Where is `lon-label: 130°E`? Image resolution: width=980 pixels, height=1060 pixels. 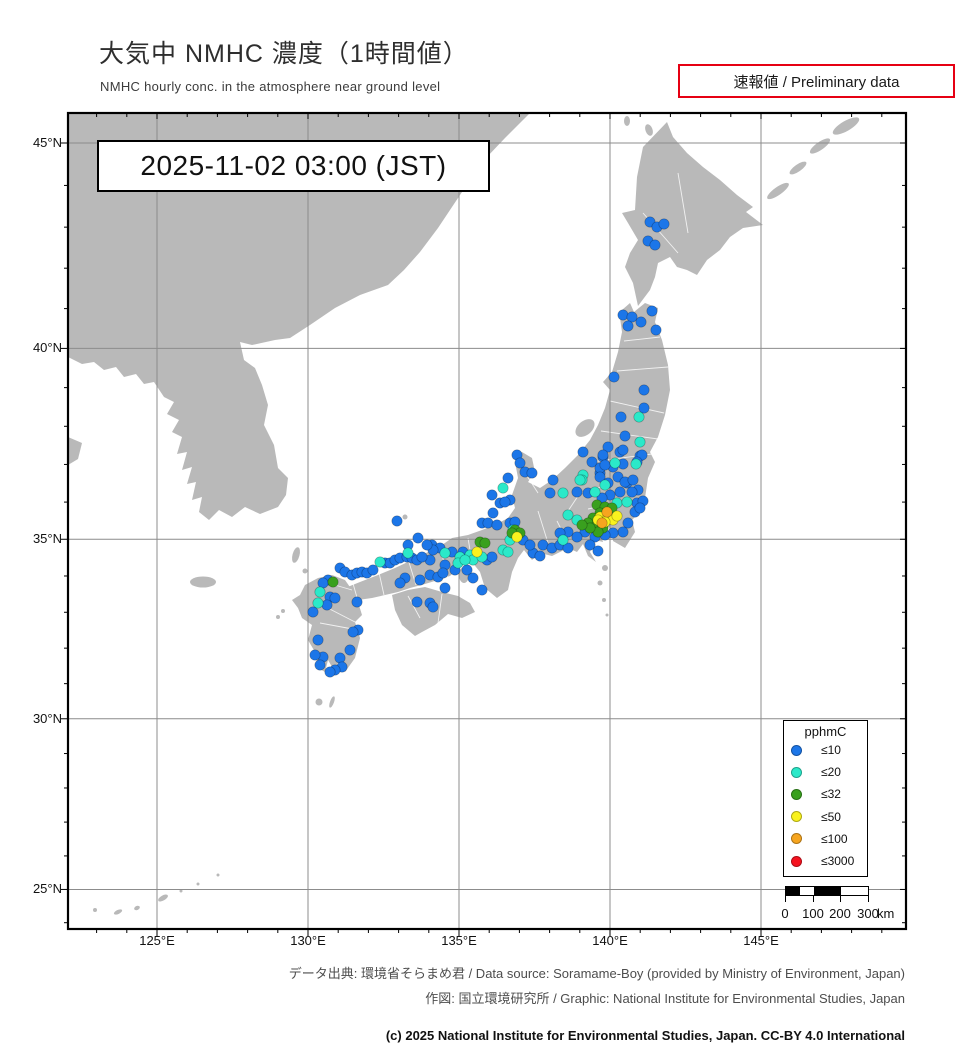
lon-label: 130°E is located at coordinates (308, 940).